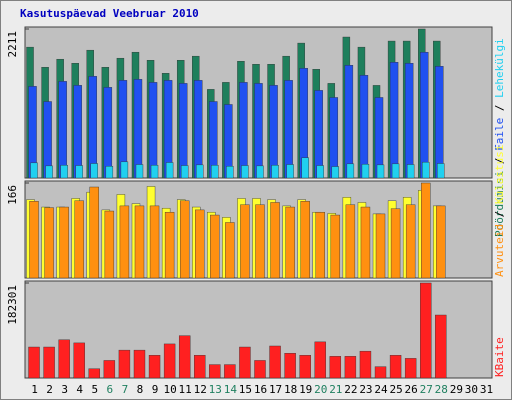 The width and height of the screenshot is (512, 400). I want to click on x-tick-label: 5, so click(94, 389).